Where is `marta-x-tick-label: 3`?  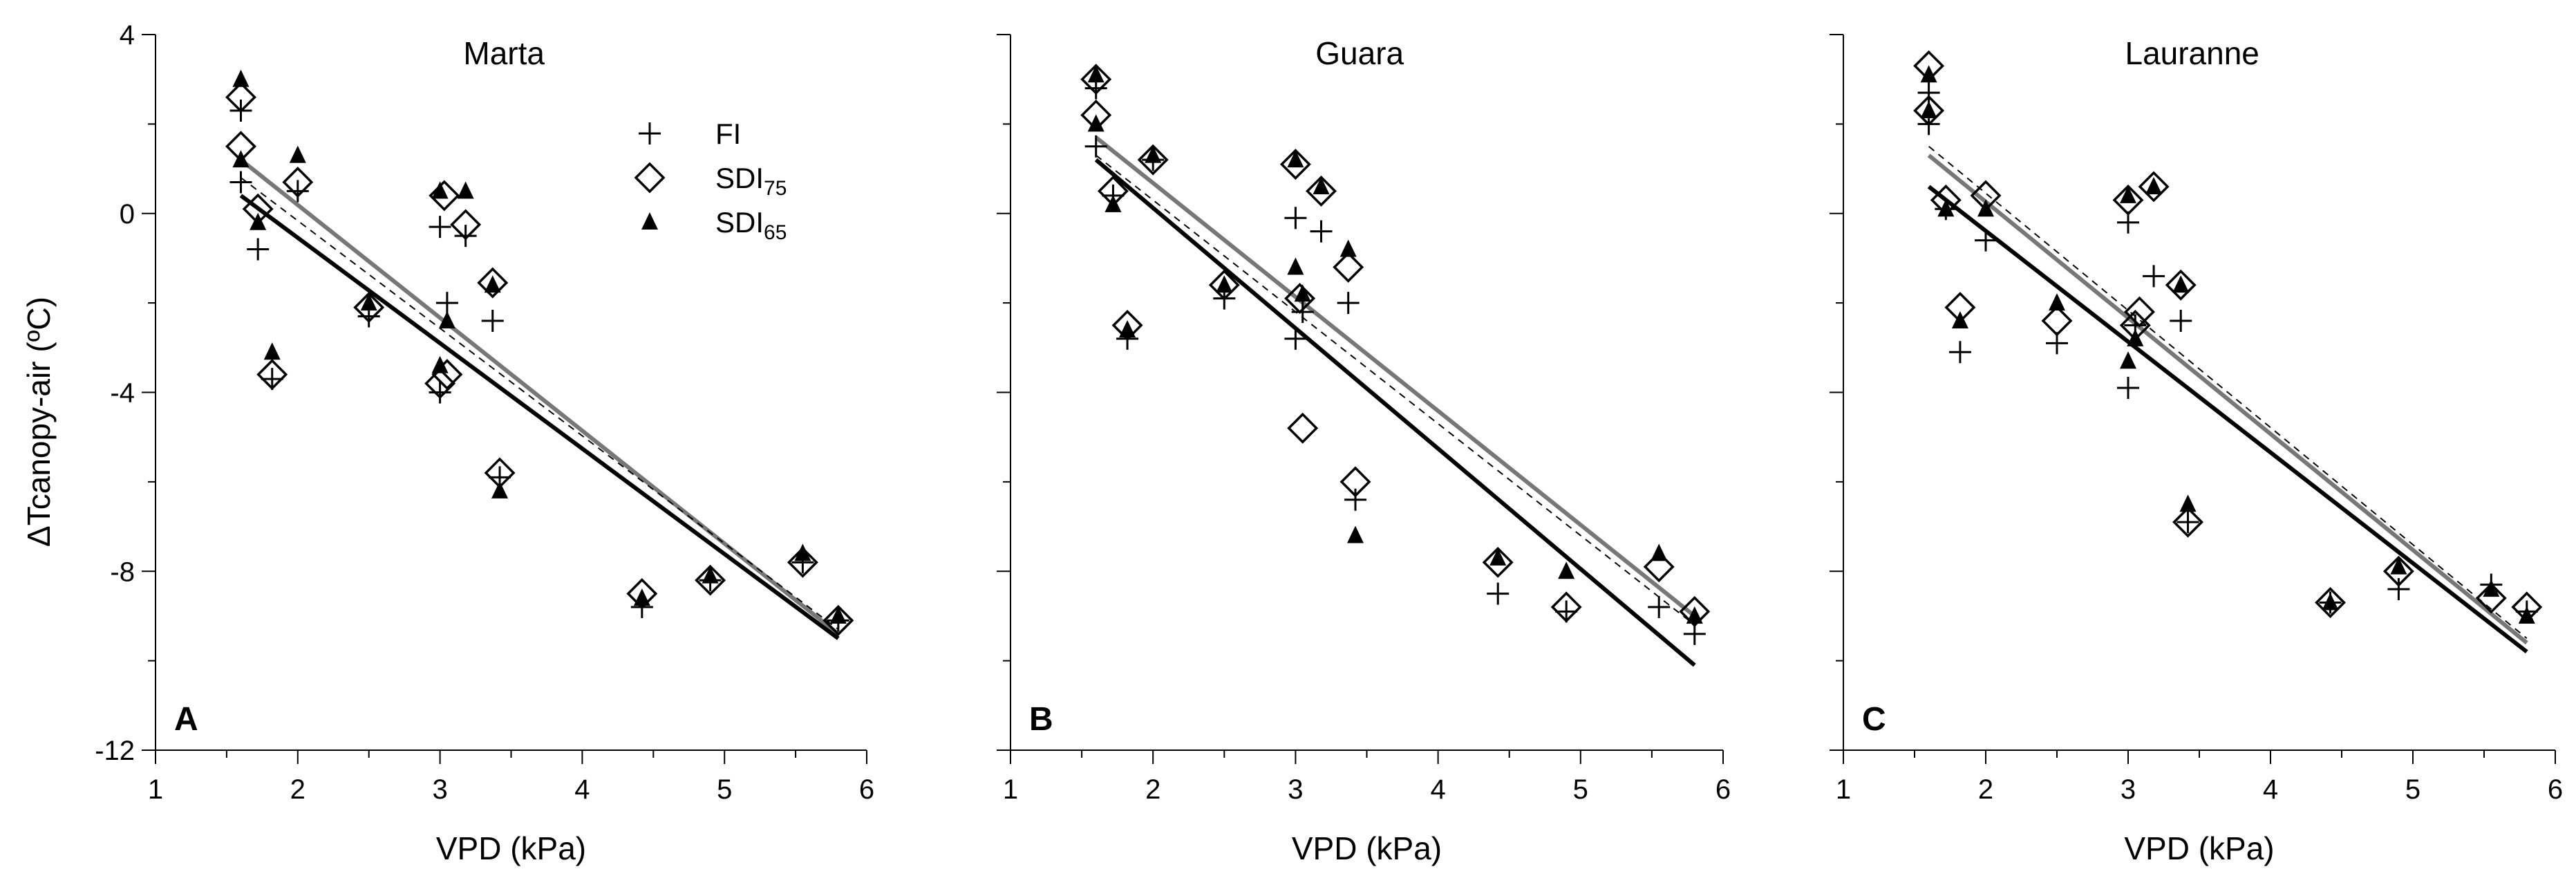
marta-x-tick-label: 3 is located at coordinates (439, 789).